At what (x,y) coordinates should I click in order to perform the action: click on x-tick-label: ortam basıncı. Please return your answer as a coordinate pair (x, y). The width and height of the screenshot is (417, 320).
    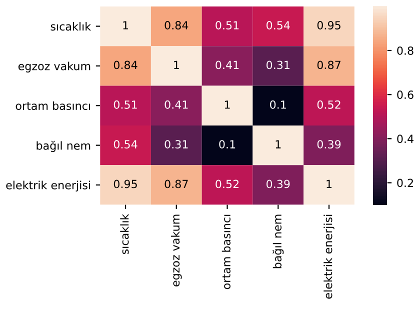
    Looking at the image, I should click on (226, 252).